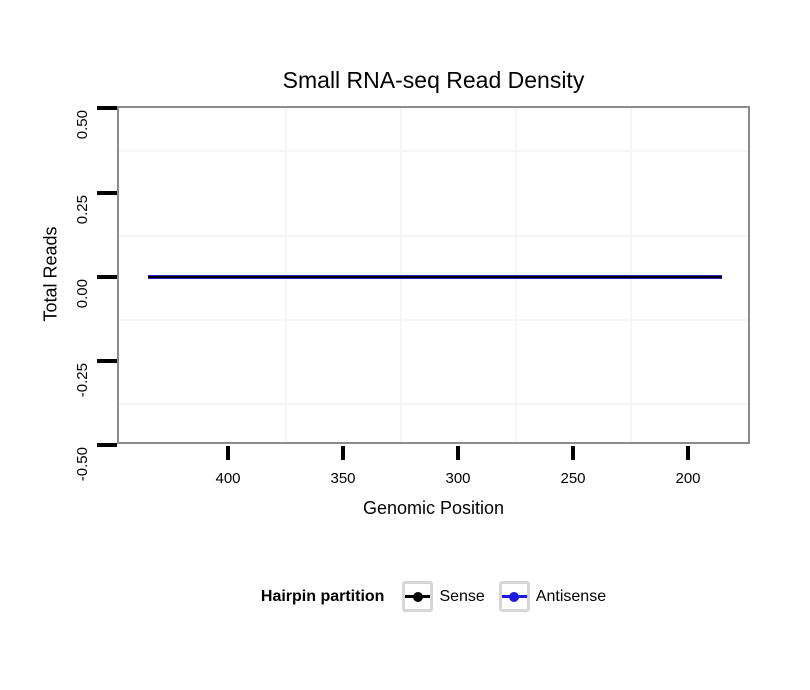 Image resolution: width=810 pixels, height=690 pixels. I want to click on y-axis-title: Total Reads, so click(50, 274).